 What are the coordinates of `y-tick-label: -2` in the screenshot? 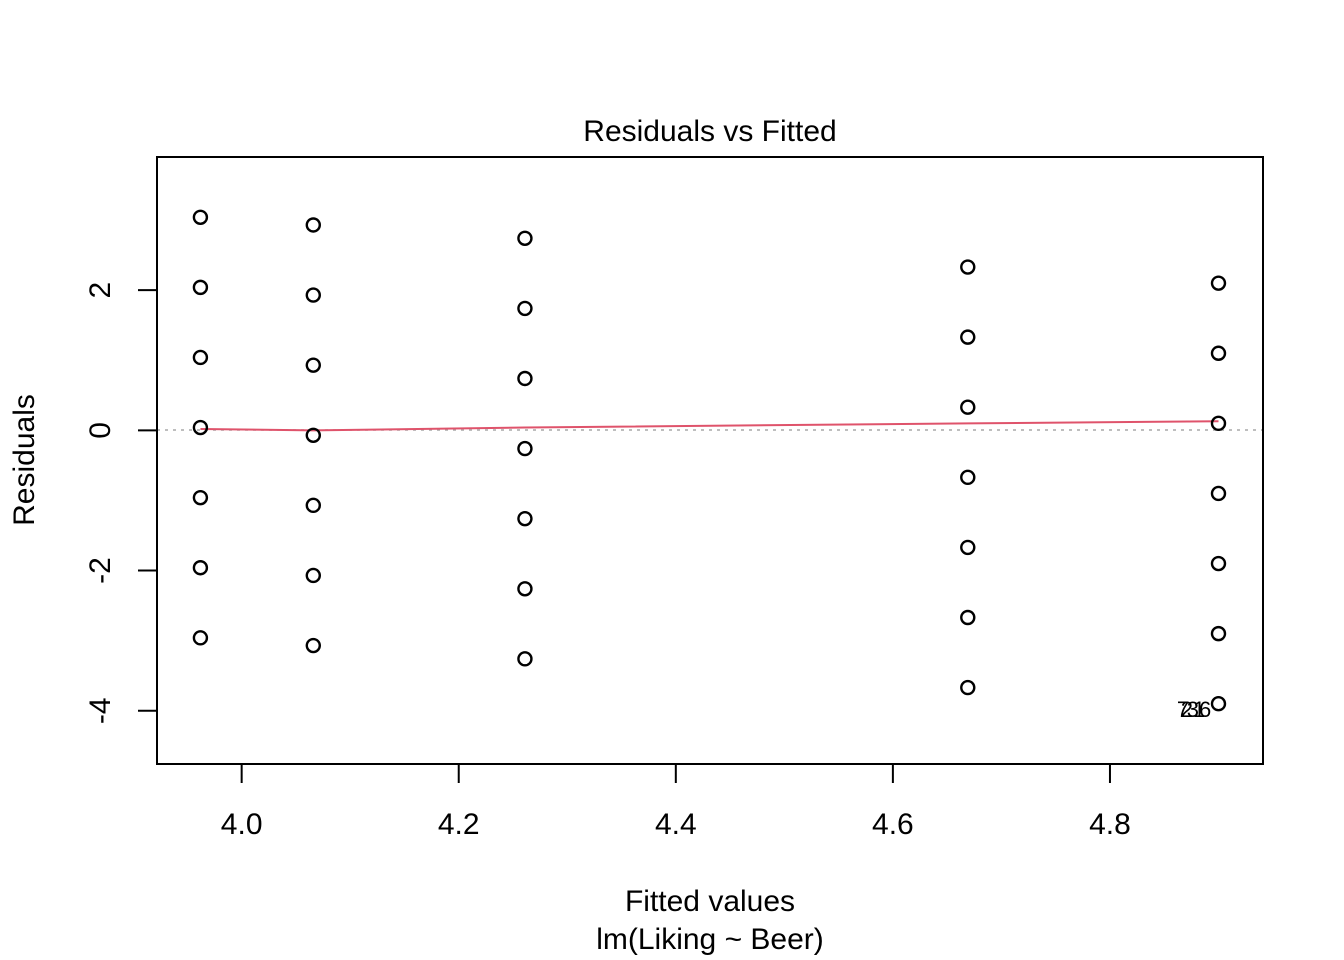 It's located at (100, 570).